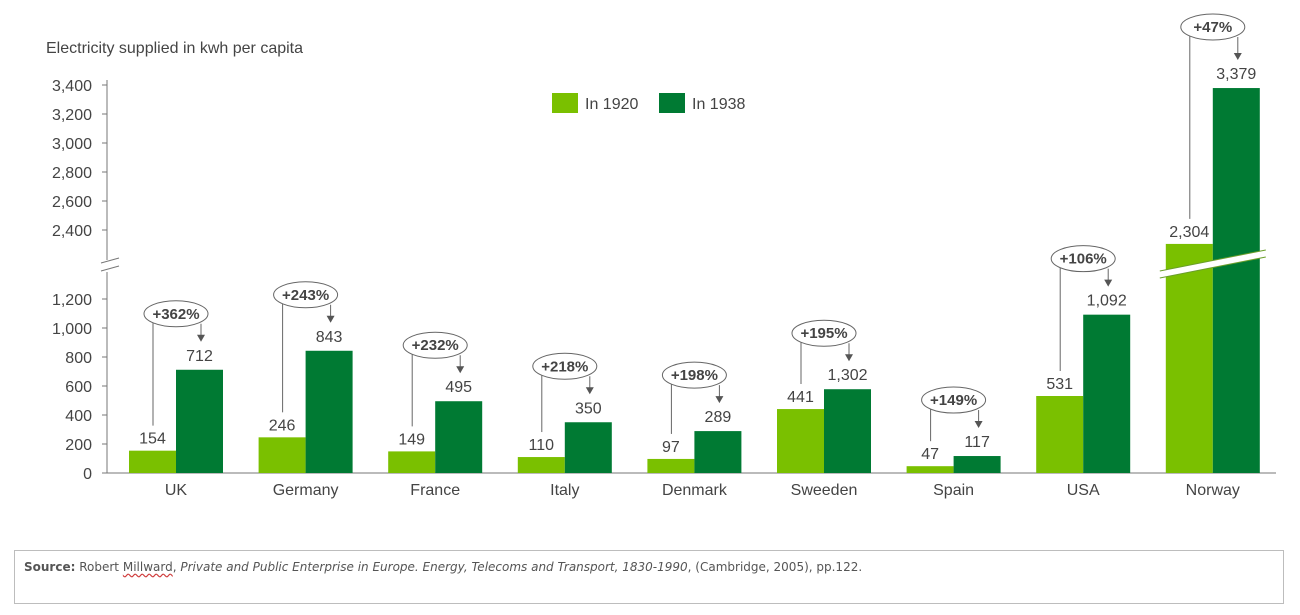 The width and height of the screenshot is (1300, 615). I want to click on y-tick-label: 3,400, so click(72, 86).